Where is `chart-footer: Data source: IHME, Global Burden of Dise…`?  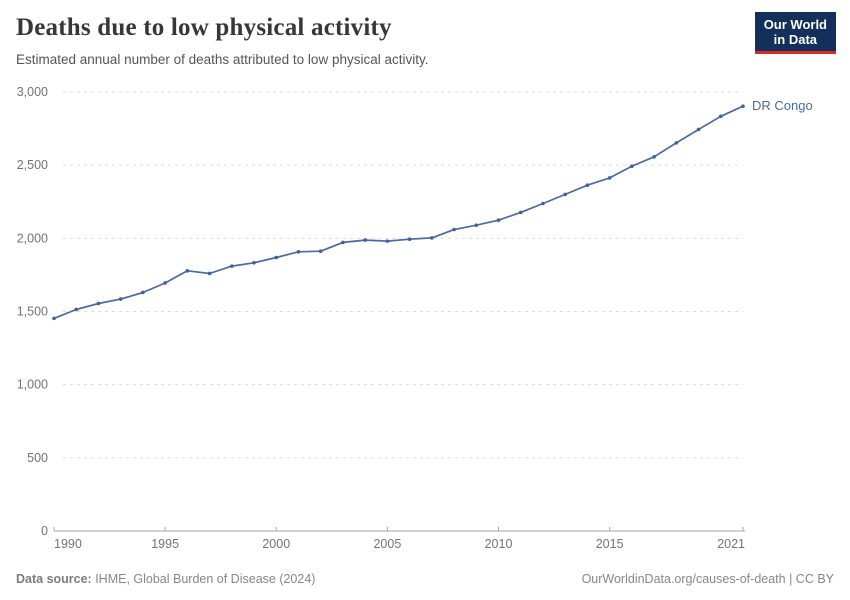 chart-footer: Data source: IHME, Global Burden of Dise… is located at coordinates (425, 579).